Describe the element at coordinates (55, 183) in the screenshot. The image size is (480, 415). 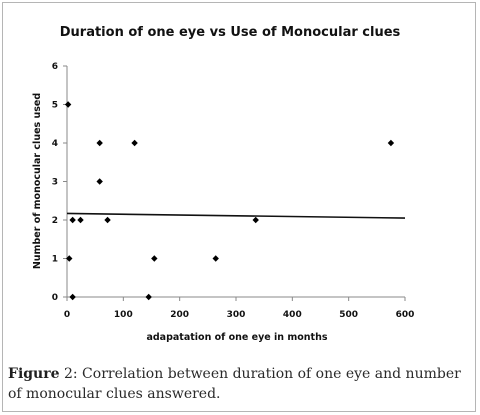
I see `y-tick-label: 3` at that location.